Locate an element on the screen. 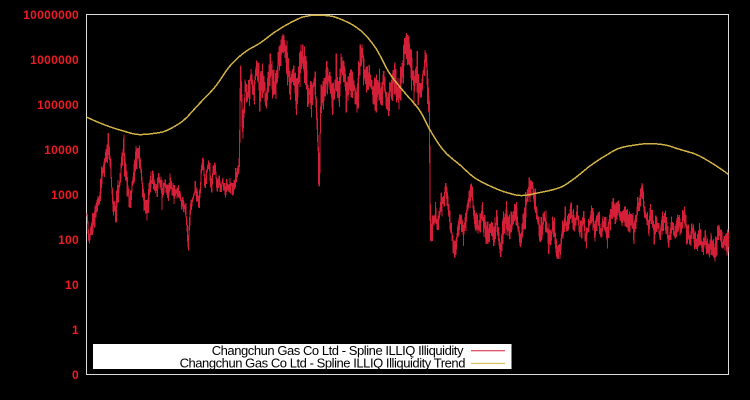 This screenshot has height=400, width=750. svg-text: 1 is located at coordinates (75, 330).